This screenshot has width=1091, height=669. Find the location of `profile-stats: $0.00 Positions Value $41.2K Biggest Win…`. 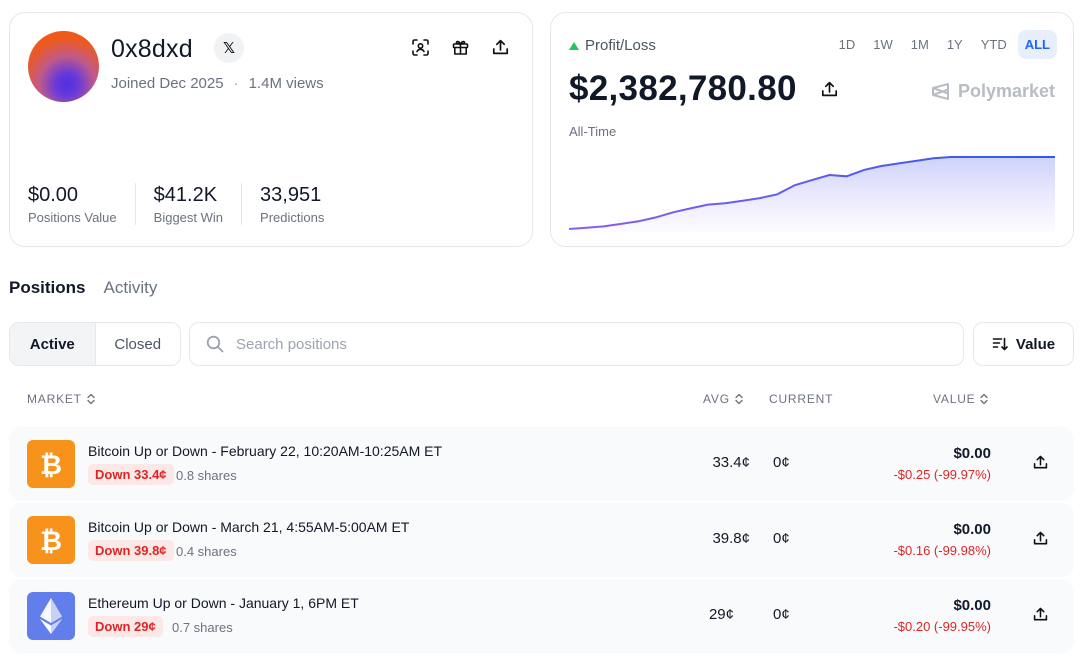

profile-stats: $0.00 Positions Value $41.2K Biggest Win… is located at coordinates (194, 204).